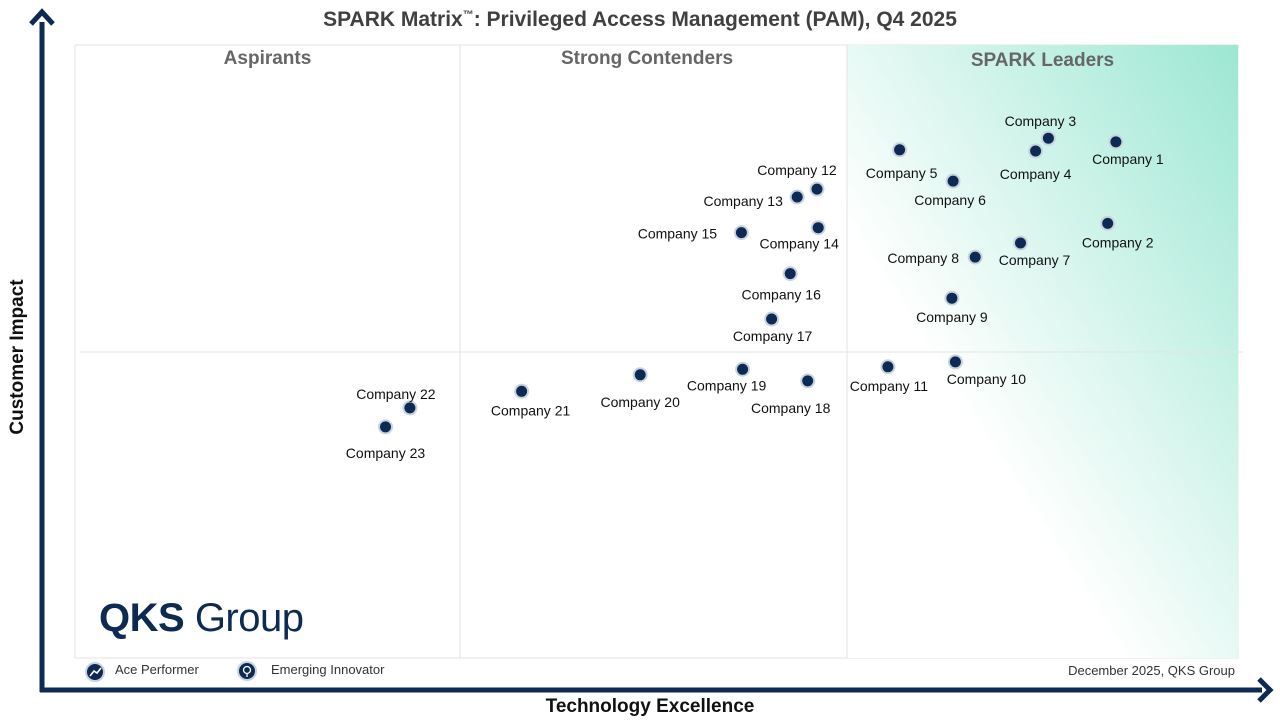 This screenshot has height=720, width=1280. I want to click on credit-text: December 2025, QKS Group, so click(1151, 670).